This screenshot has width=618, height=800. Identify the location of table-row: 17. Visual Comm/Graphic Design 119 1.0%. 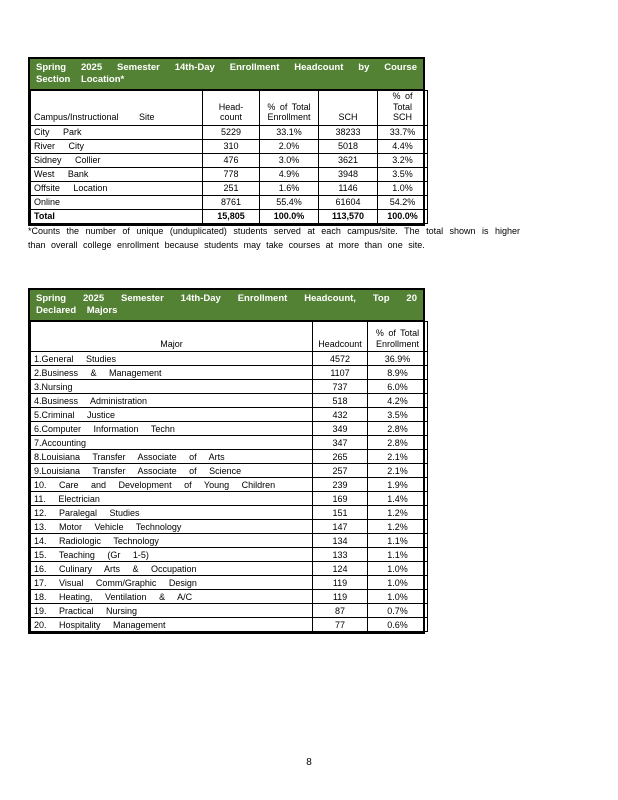
(229, 582).